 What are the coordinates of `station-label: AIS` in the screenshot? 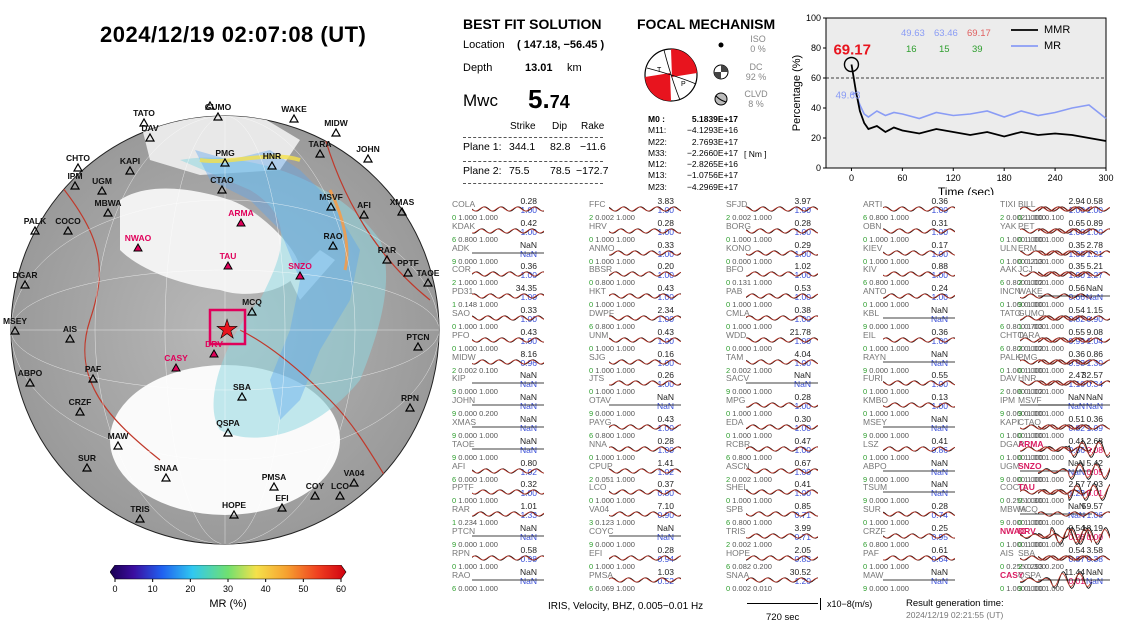 It's located at (70, 329).